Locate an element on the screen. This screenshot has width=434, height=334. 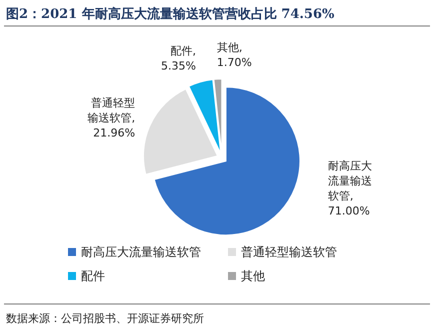
legend-label: 普通轻型输送软管 is located at coordinates (289, 252).